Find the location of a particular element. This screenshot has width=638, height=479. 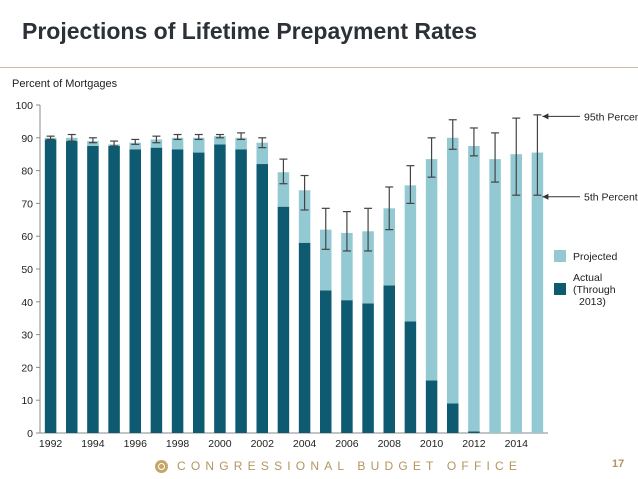

slide-title: Projections of Lifetime Prepayment Rates is located at coordinates (250, 31).